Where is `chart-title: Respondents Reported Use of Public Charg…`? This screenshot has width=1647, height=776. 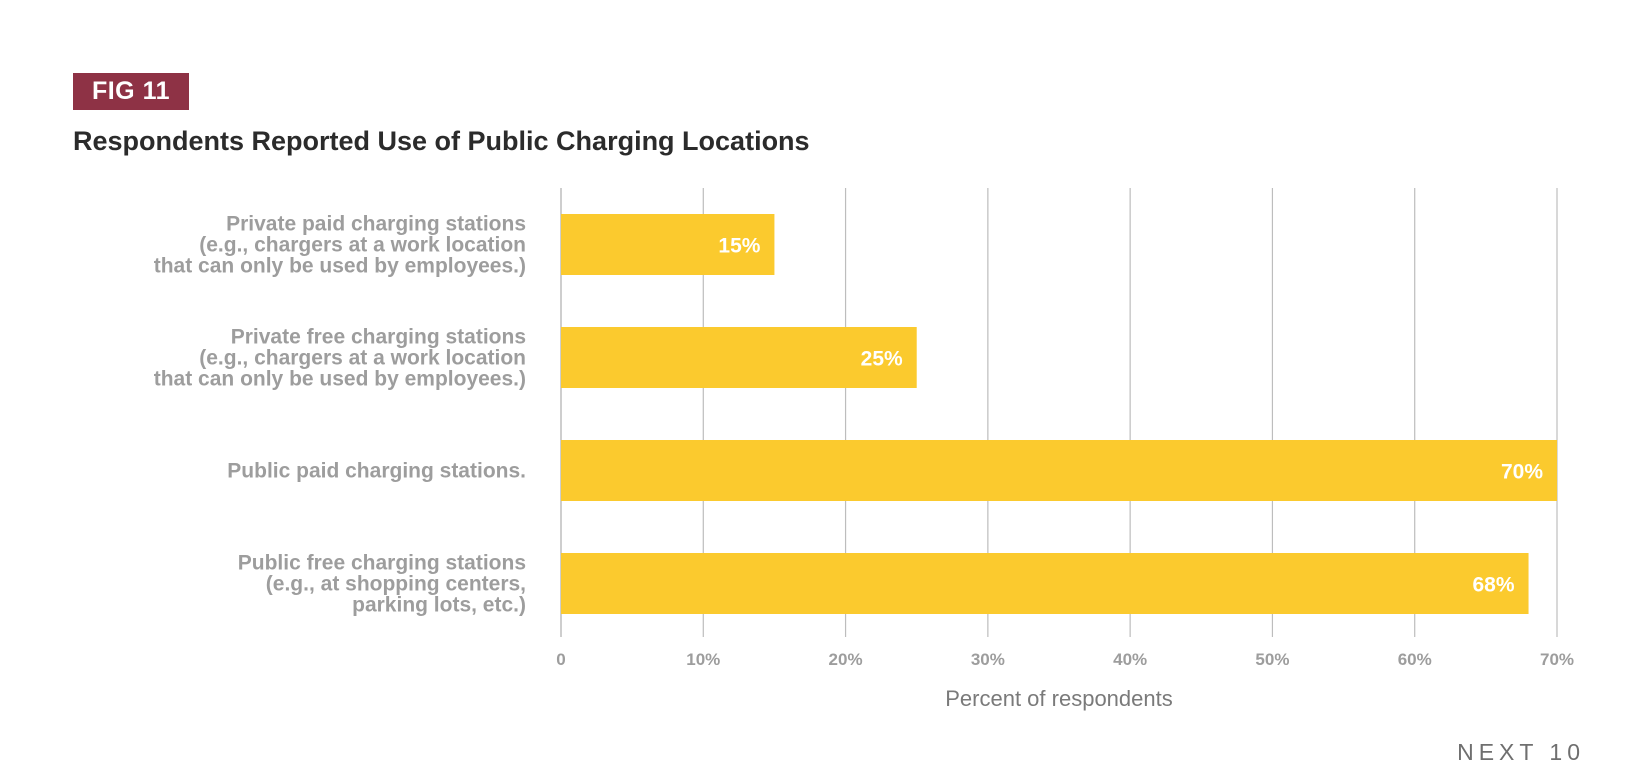 chart-title: Respondents Reported Use of Public Charg… is located at coordinates (441, 141).